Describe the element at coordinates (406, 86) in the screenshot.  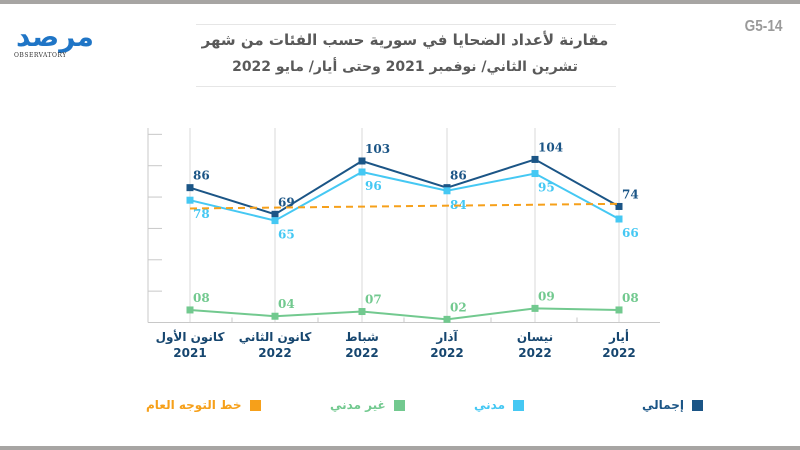
I see `title-rule-bottom` at that location.